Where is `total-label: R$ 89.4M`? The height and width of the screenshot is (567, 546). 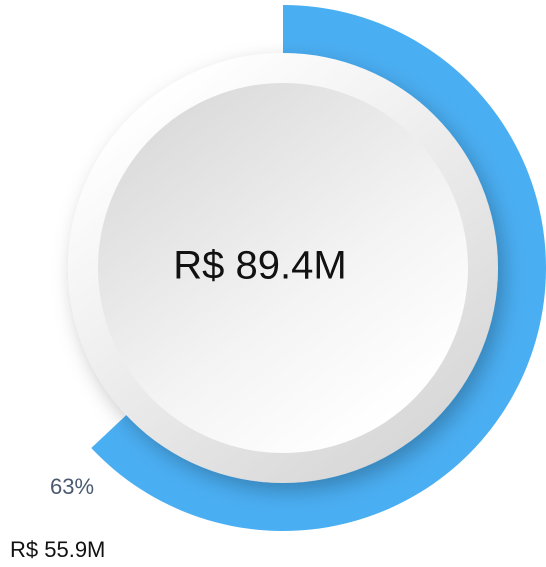 total-label: R$ 89.4M is located at coordinates (259, 266).